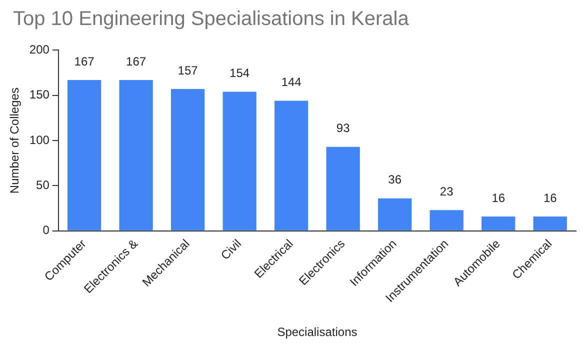  I want to click on x-tick-label: Civil, so click(231, 249).